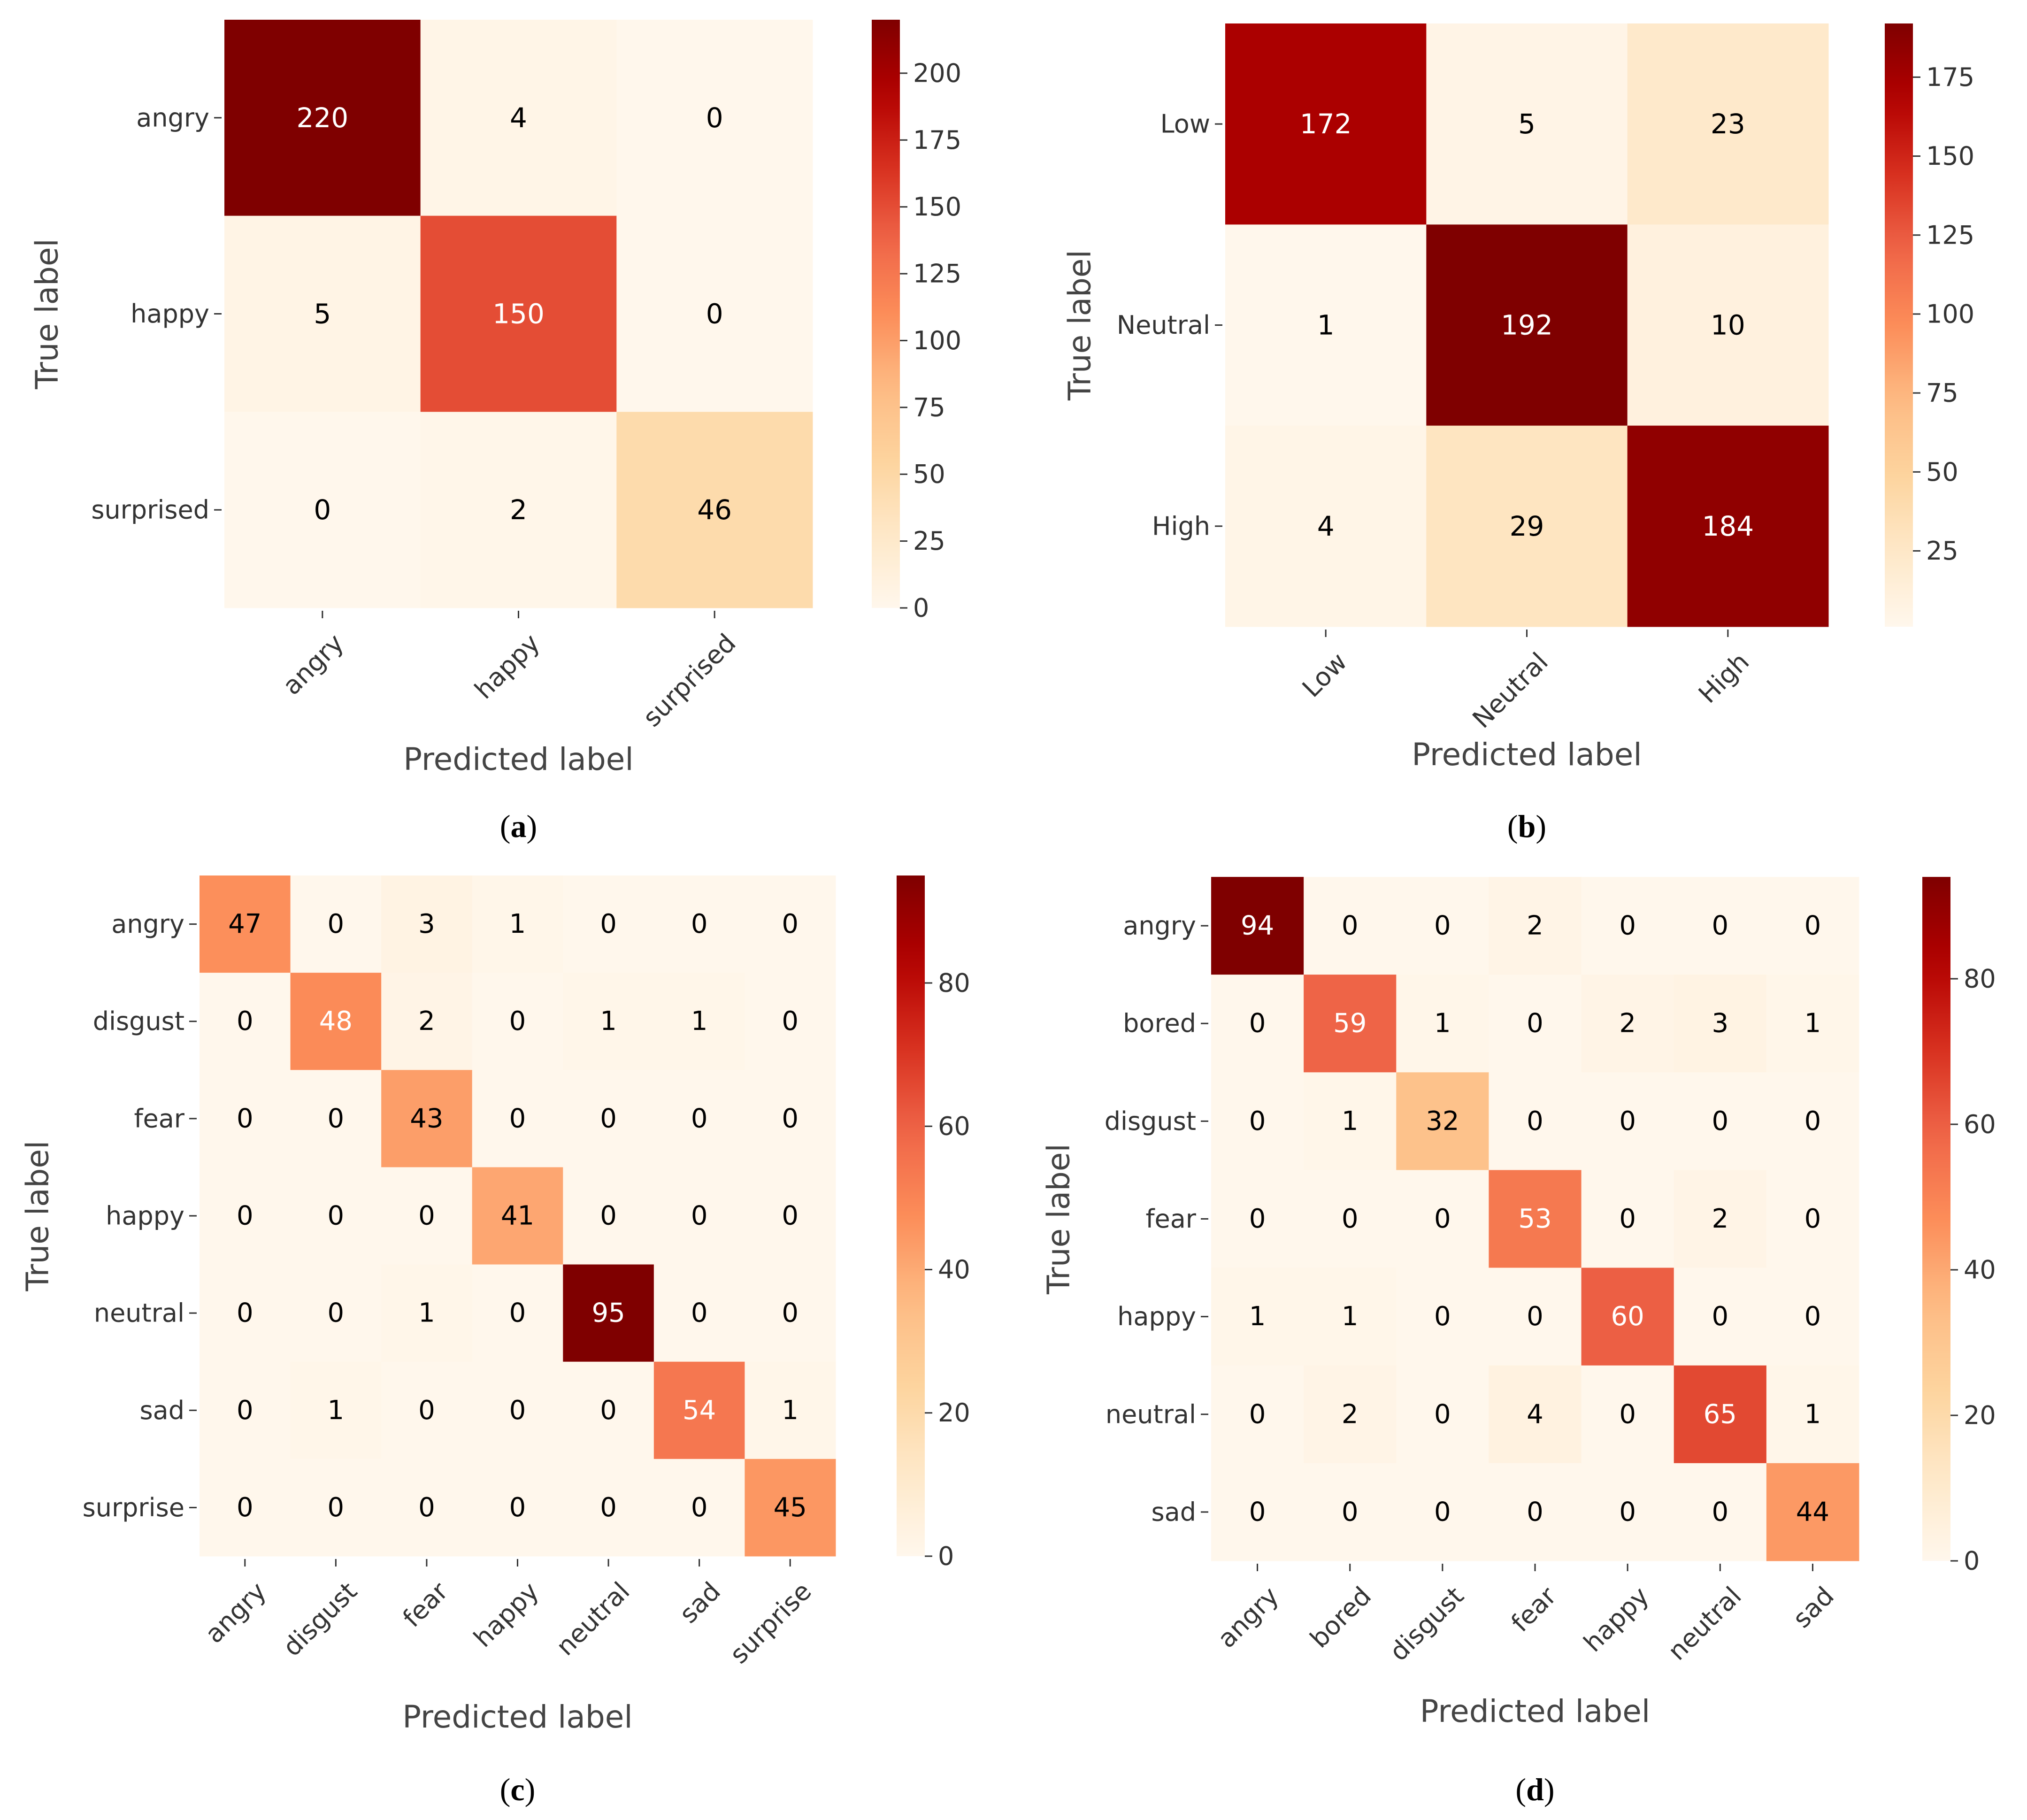  What do you see at coordinates (1720, 1023) in the screenshot?
I see `cell-value-label: 3` at bounding box center [1720, 1023].